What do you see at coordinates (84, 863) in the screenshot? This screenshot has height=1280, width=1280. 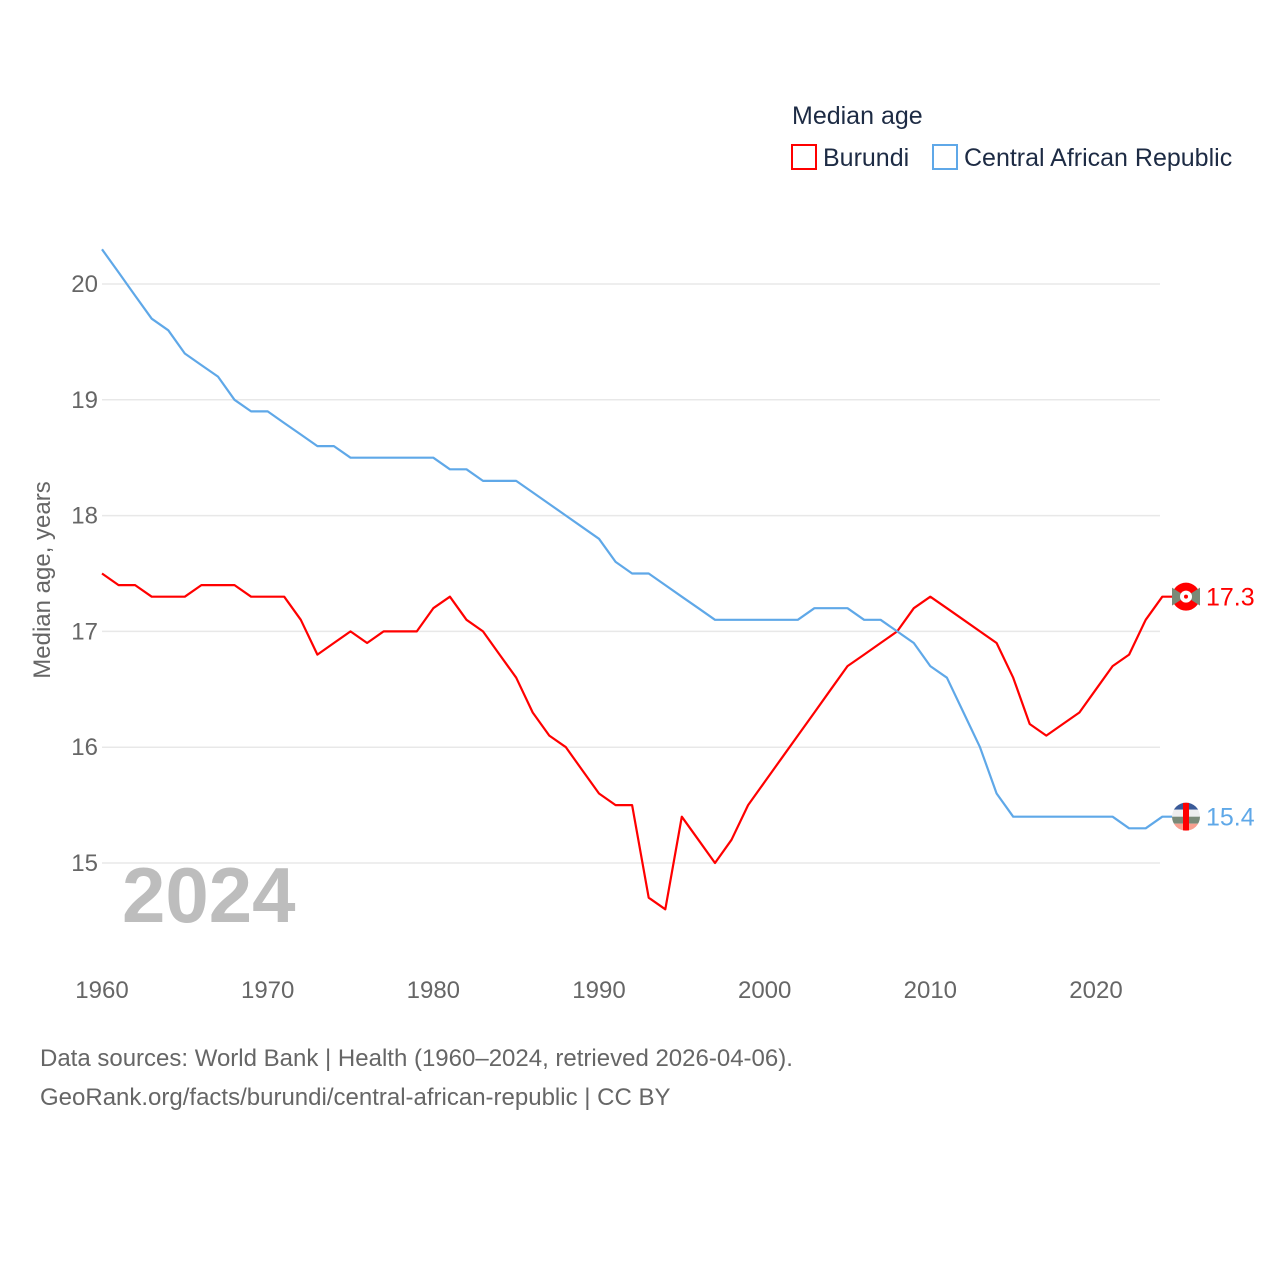 I see `y-tick-label: 15` at bounding box center [84, 863].